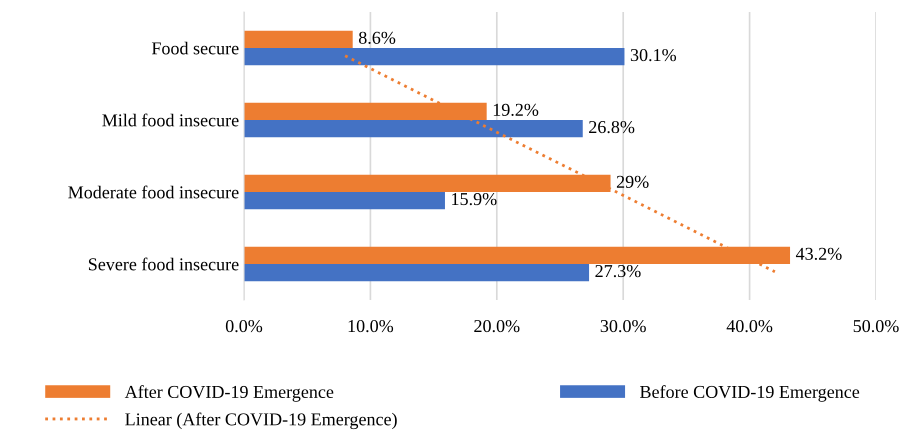 The height and width of the screenshot is (440, 905). What do you see at coordinates (623, 326) in the screenshot?
I see `x-tick-label: 30.0%` at bounding box center [623, 326].